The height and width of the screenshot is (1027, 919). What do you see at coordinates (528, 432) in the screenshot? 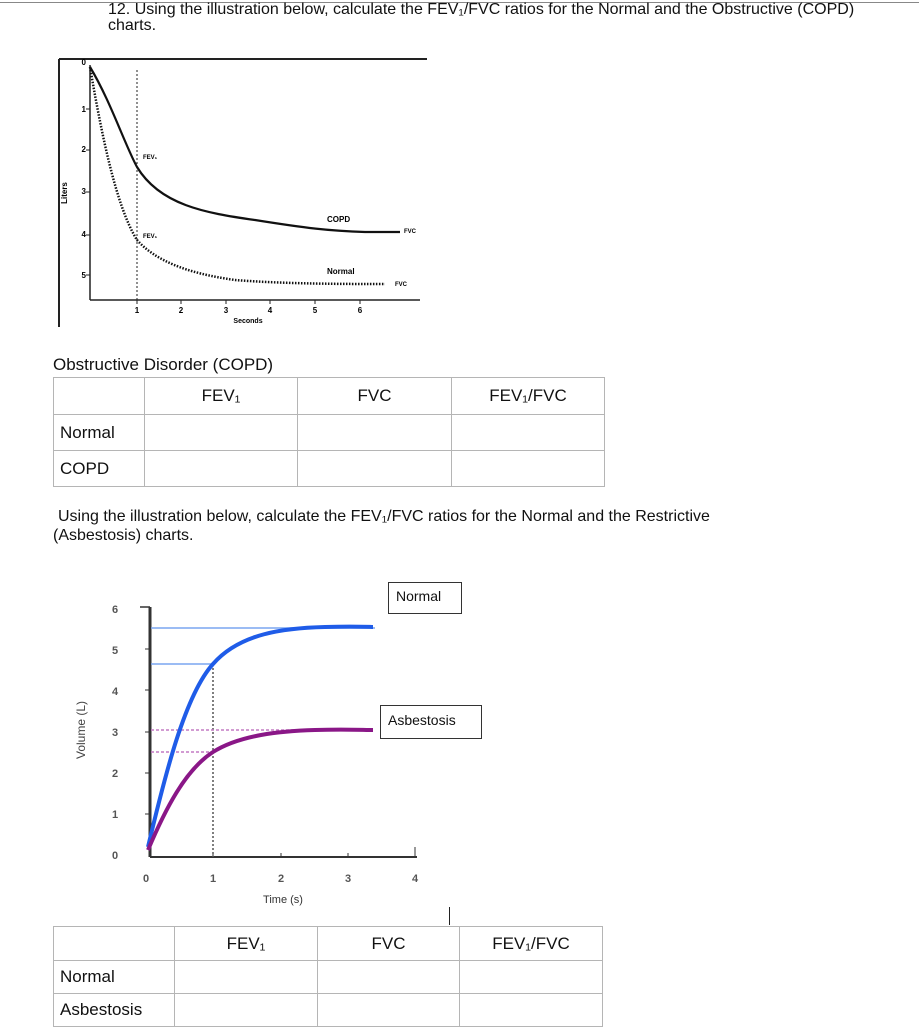
I see `table1-normal-ratio-cell` at bounding box center [528, 432].